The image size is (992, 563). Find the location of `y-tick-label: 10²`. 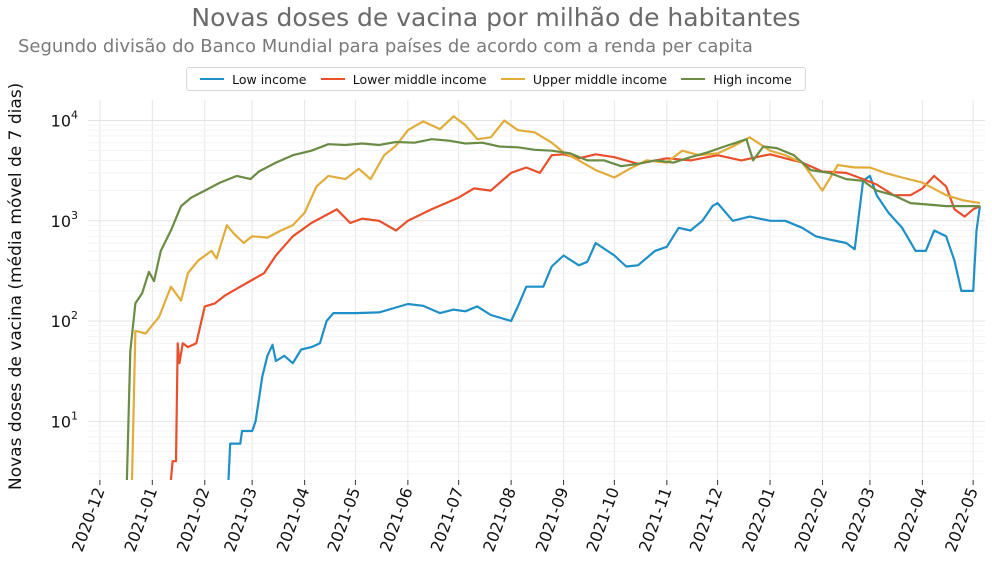

y-tick-label: 10² is located at coordinates (64, 320).